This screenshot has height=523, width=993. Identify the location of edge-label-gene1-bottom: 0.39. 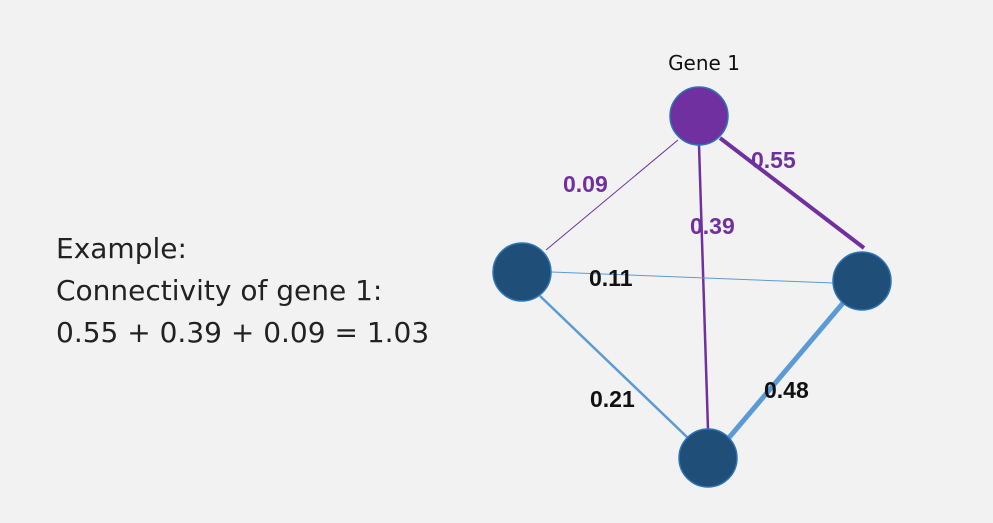
(712, 226).